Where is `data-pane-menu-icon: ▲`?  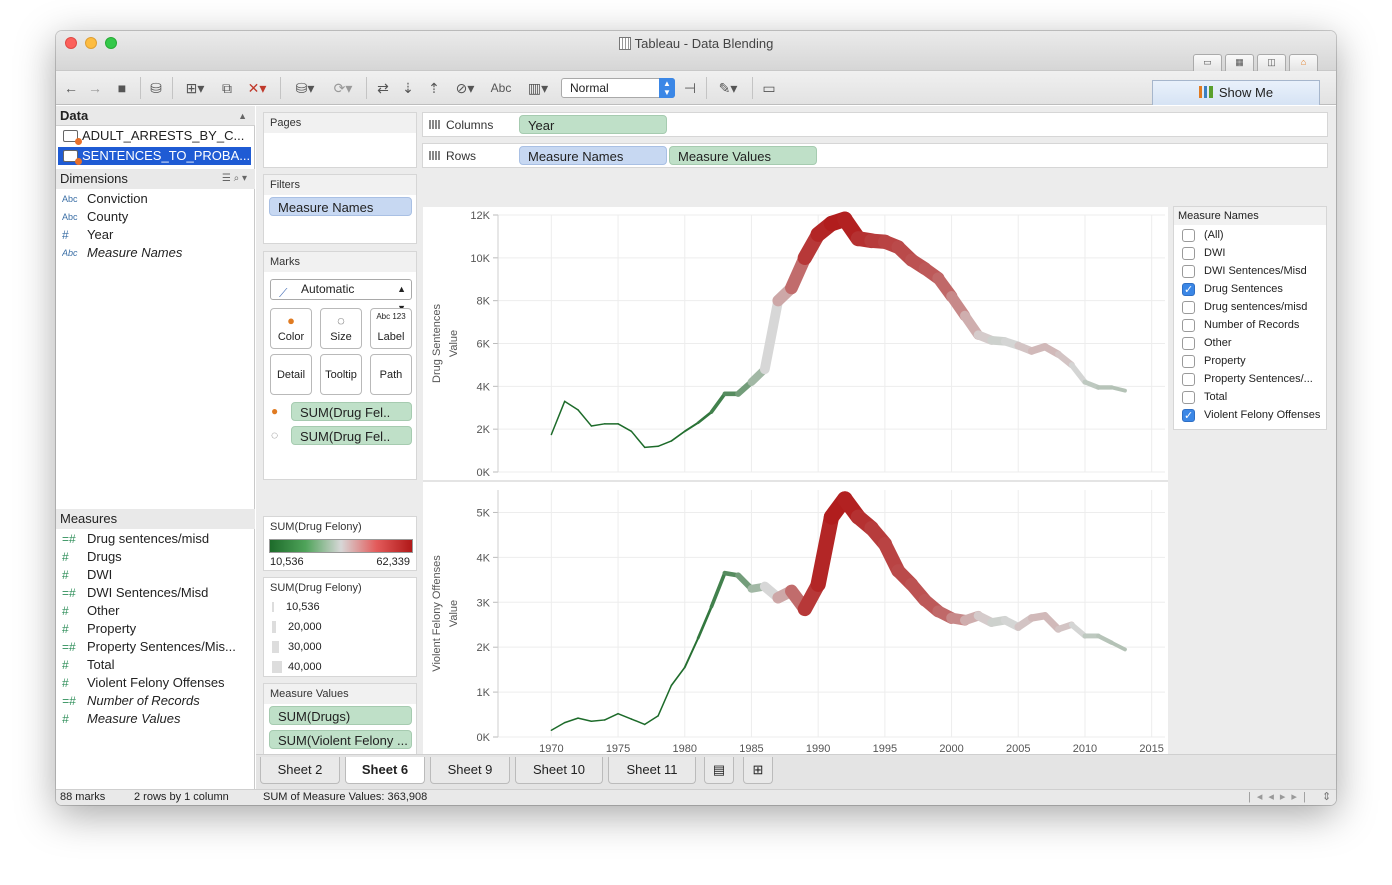 data-pane-menu-icon: ▲ is located at coordinates (242, 116).